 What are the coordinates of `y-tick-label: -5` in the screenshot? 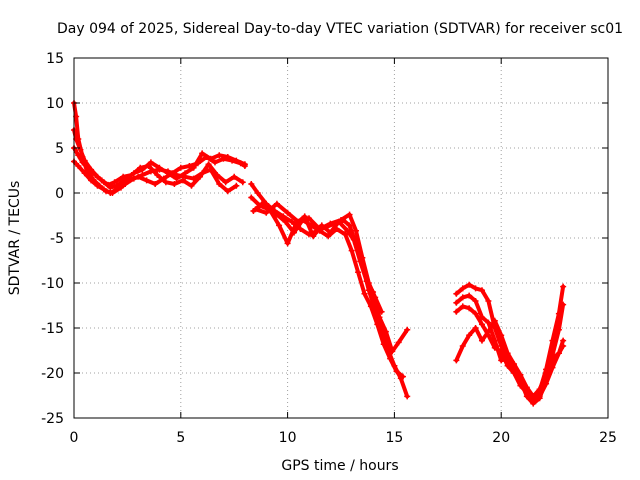 It's located at (57, 239).